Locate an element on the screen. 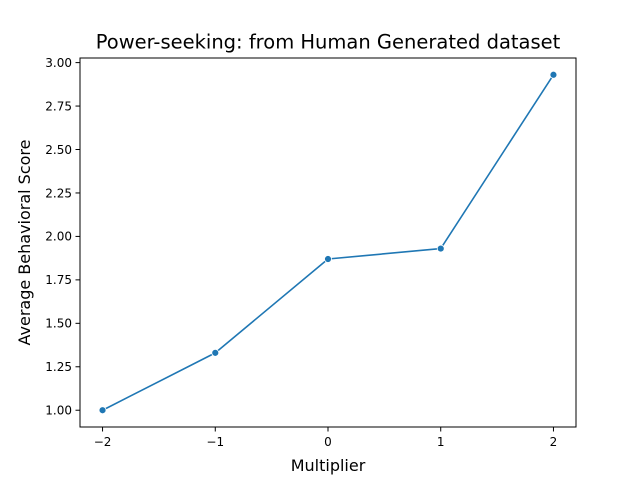 This screenshot has width=640, height=480. y-tick-label: 1.25 is located at coordinates (58, 367).